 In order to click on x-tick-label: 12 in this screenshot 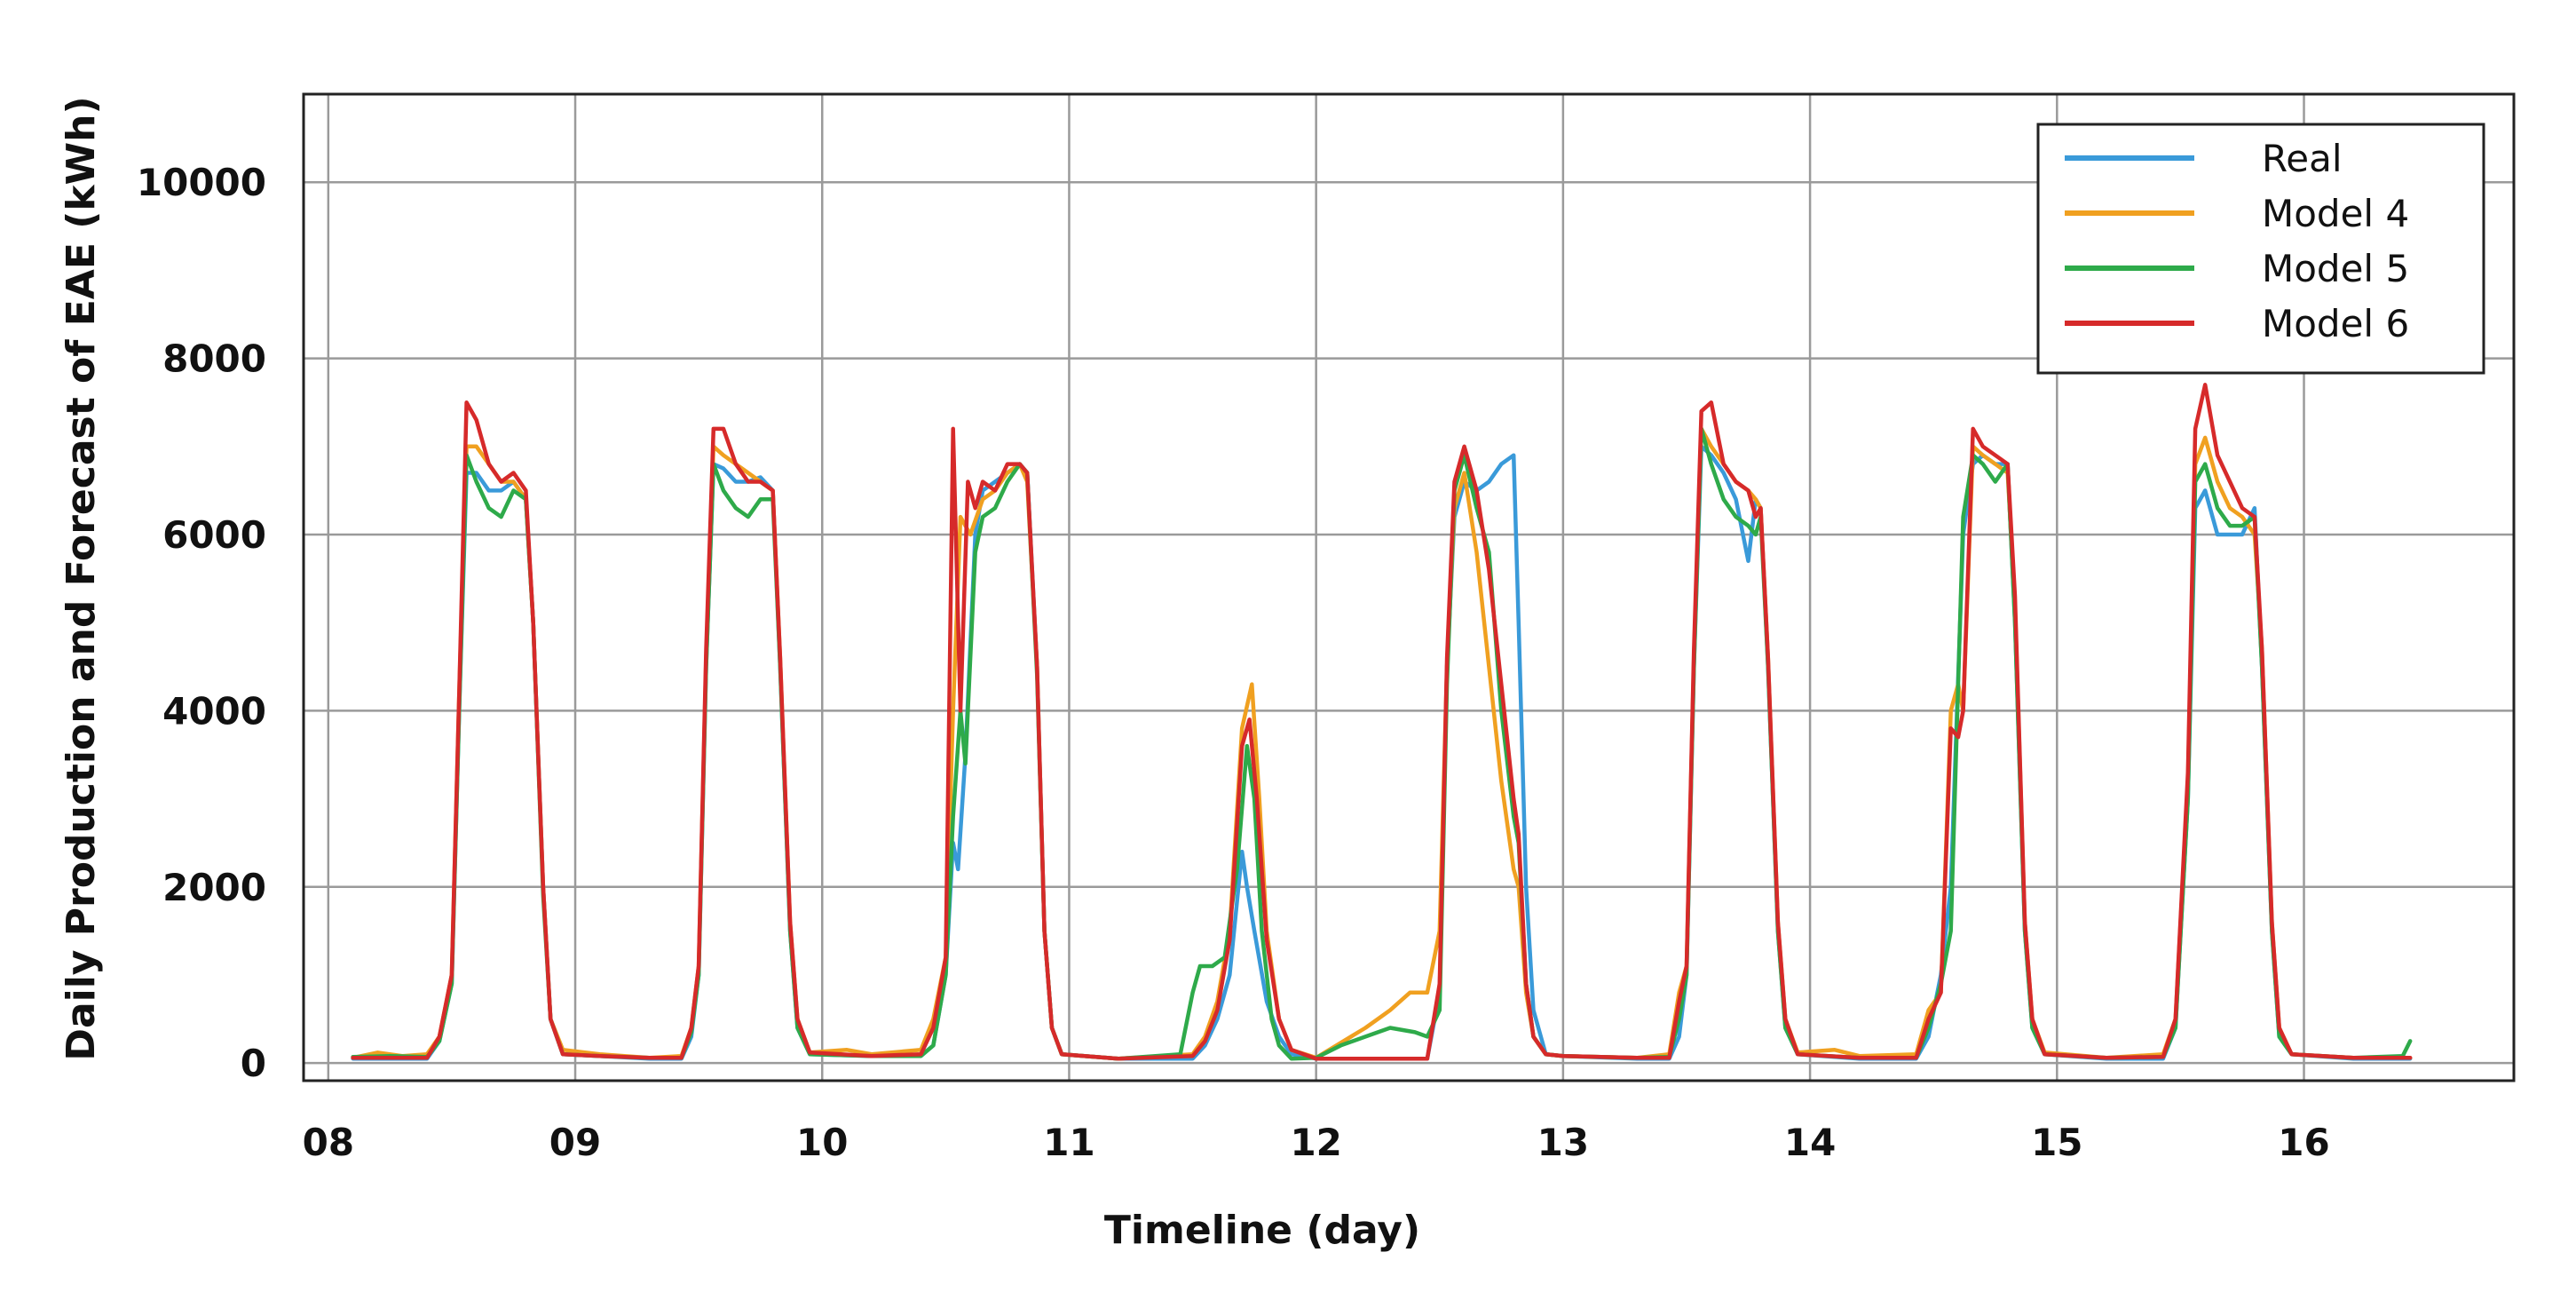, I will do `click(1315, 1142)`.